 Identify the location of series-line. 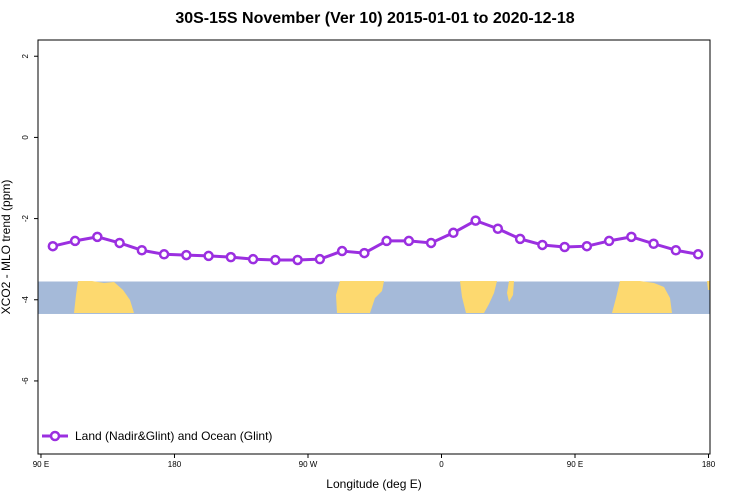
(375, 240).